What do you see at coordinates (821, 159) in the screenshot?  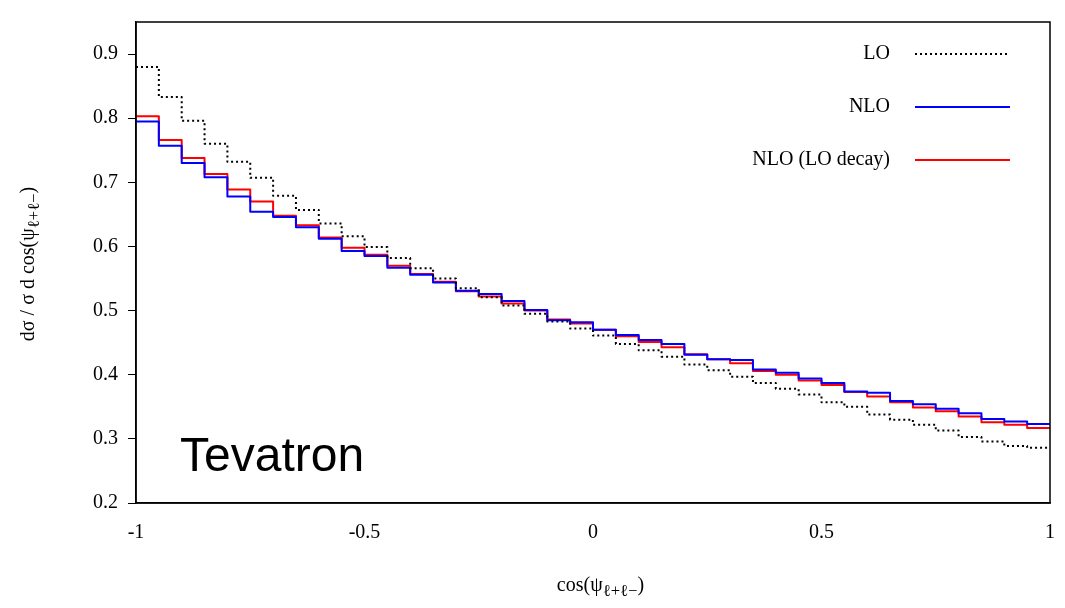 I see `legend-label: NLO (LO decay)` at bounding box center [821, 159].